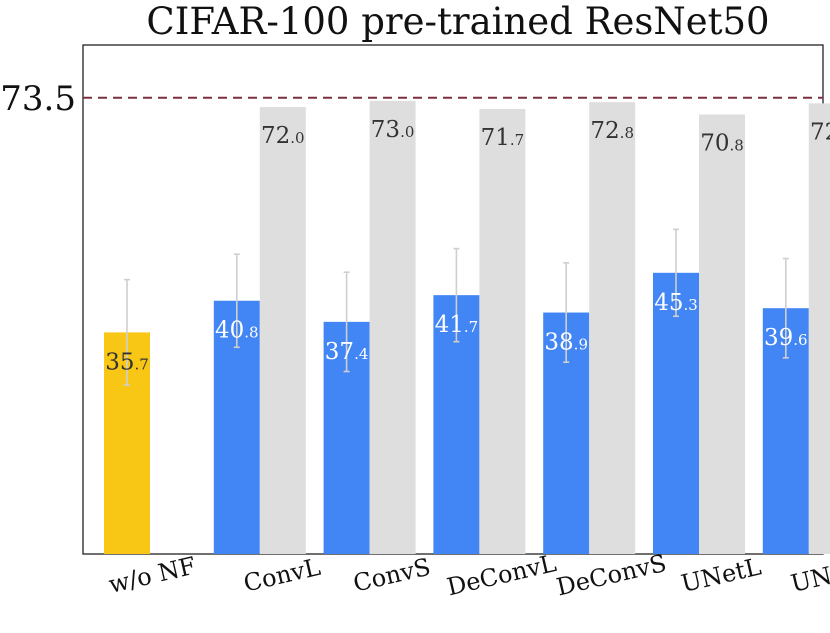  Describe the element at coordinates (457, 21) in the screenshot. I see `chart-title: CIFAR-100 pre-trained ResNet50` at that location.